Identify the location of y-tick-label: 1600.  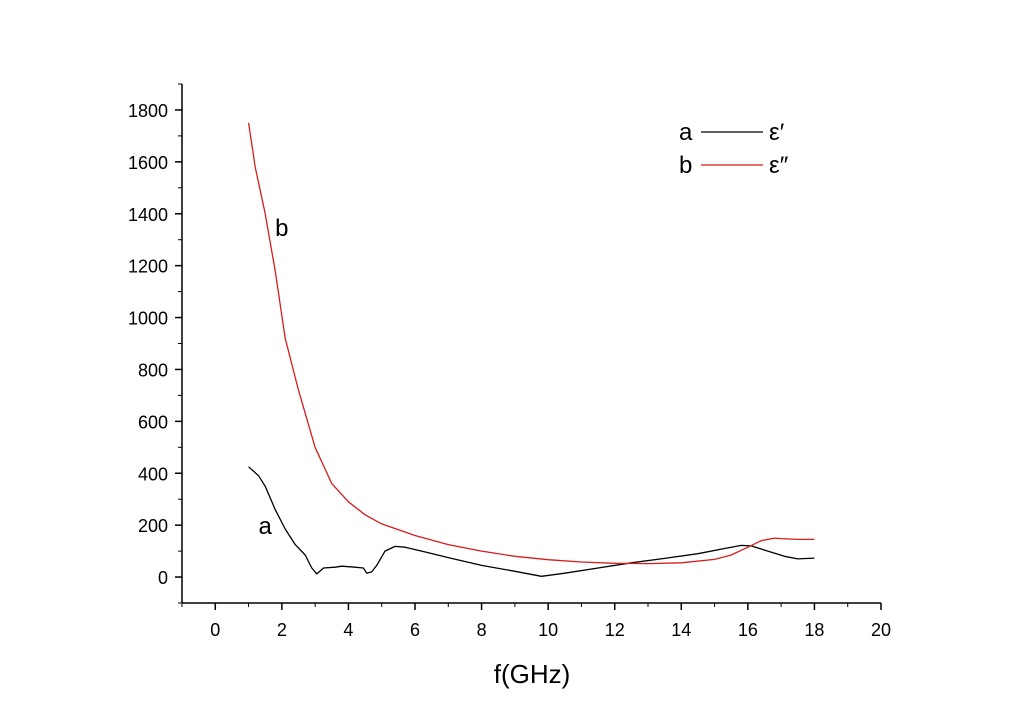
(148, 163).